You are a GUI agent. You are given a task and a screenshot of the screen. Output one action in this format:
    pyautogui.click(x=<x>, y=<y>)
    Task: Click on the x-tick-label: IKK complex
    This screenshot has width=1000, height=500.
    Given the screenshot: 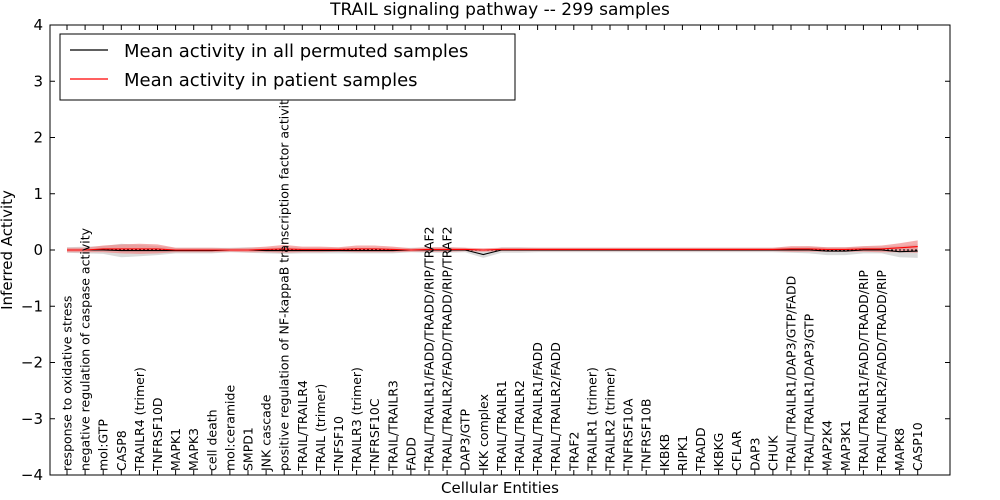 What is the action you would take?
    pyautogui.click(x=483, y=432)
    